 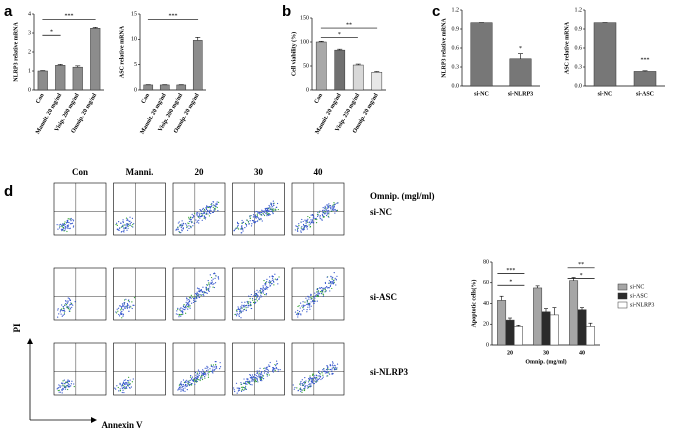 What do you see at coordinates (146, 98) in the screenshot?
I see `x-tick-label: Con` at bounding box center [146, 98].